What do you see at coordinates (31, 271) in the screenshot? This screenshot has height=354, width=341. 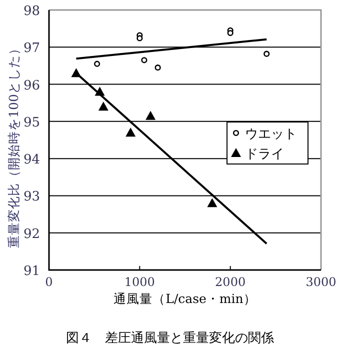 I see `y-tick-label: 91` at bounding box center [31, 271].